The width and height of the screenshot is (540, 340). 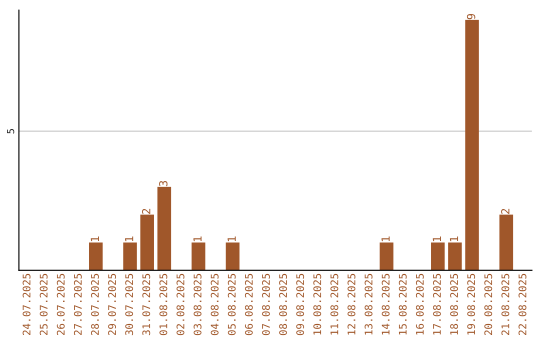 What do you see at coordinates (386, 304) in the screenshot?
I see `x-tick-label: 14.08.2025` at bounding box center [386, 304].